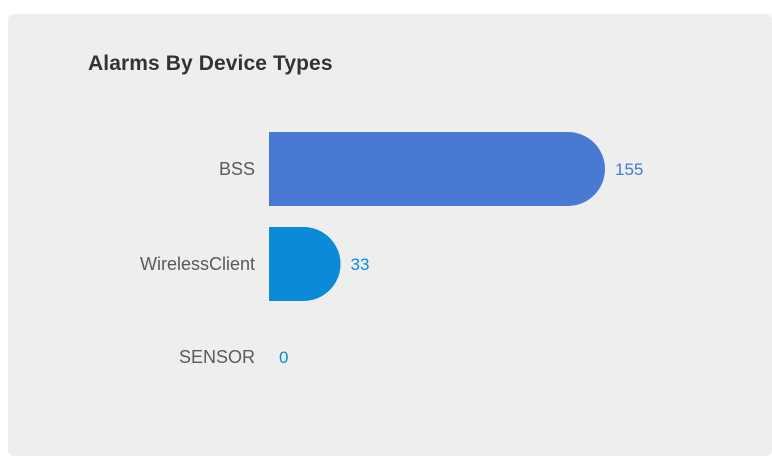 This screenshot has height=456, width=772. I want to click on value-label-sensor: 0, so click(283, 357).